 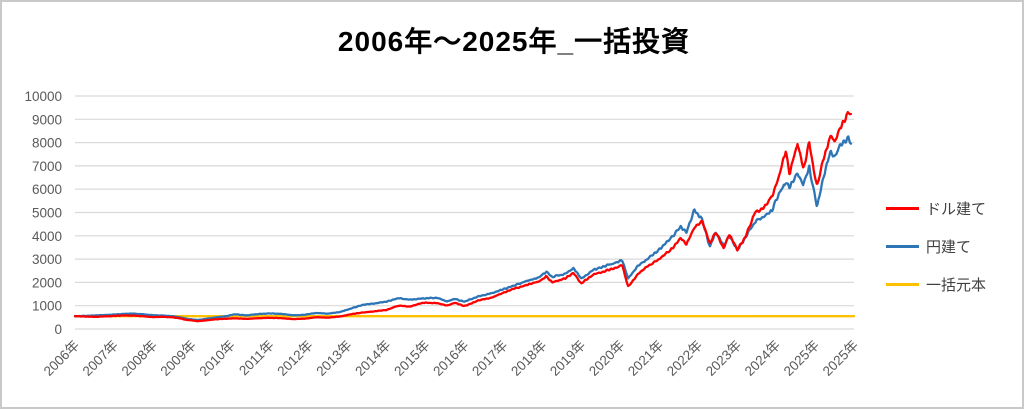 What do you see at coordinates (411, 358) in the screenshot?
I see `x-axis-label: 2015年` at bounding box center [411, 358].